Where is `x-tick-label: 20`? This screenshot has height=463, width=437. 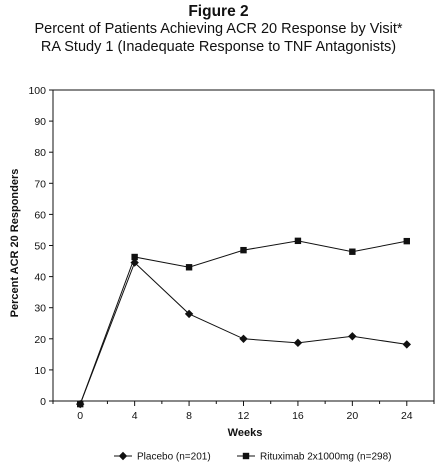
x-tick-label: 20 is located at coordinates (353, 416).